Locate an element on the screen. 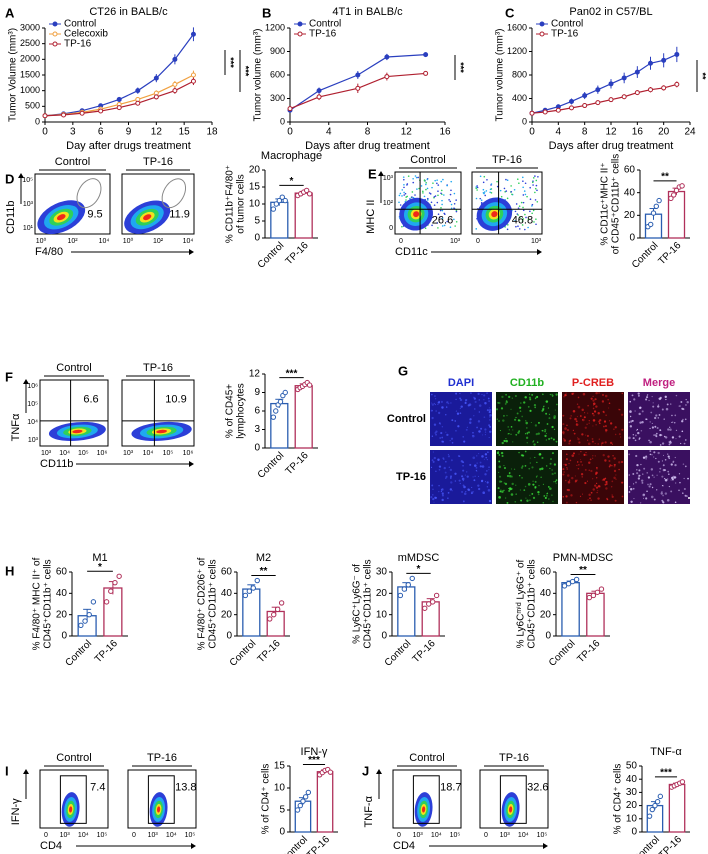  y-axis-label: % CD11b⁺F4/80⁺ is located at coordinates (230, 204).